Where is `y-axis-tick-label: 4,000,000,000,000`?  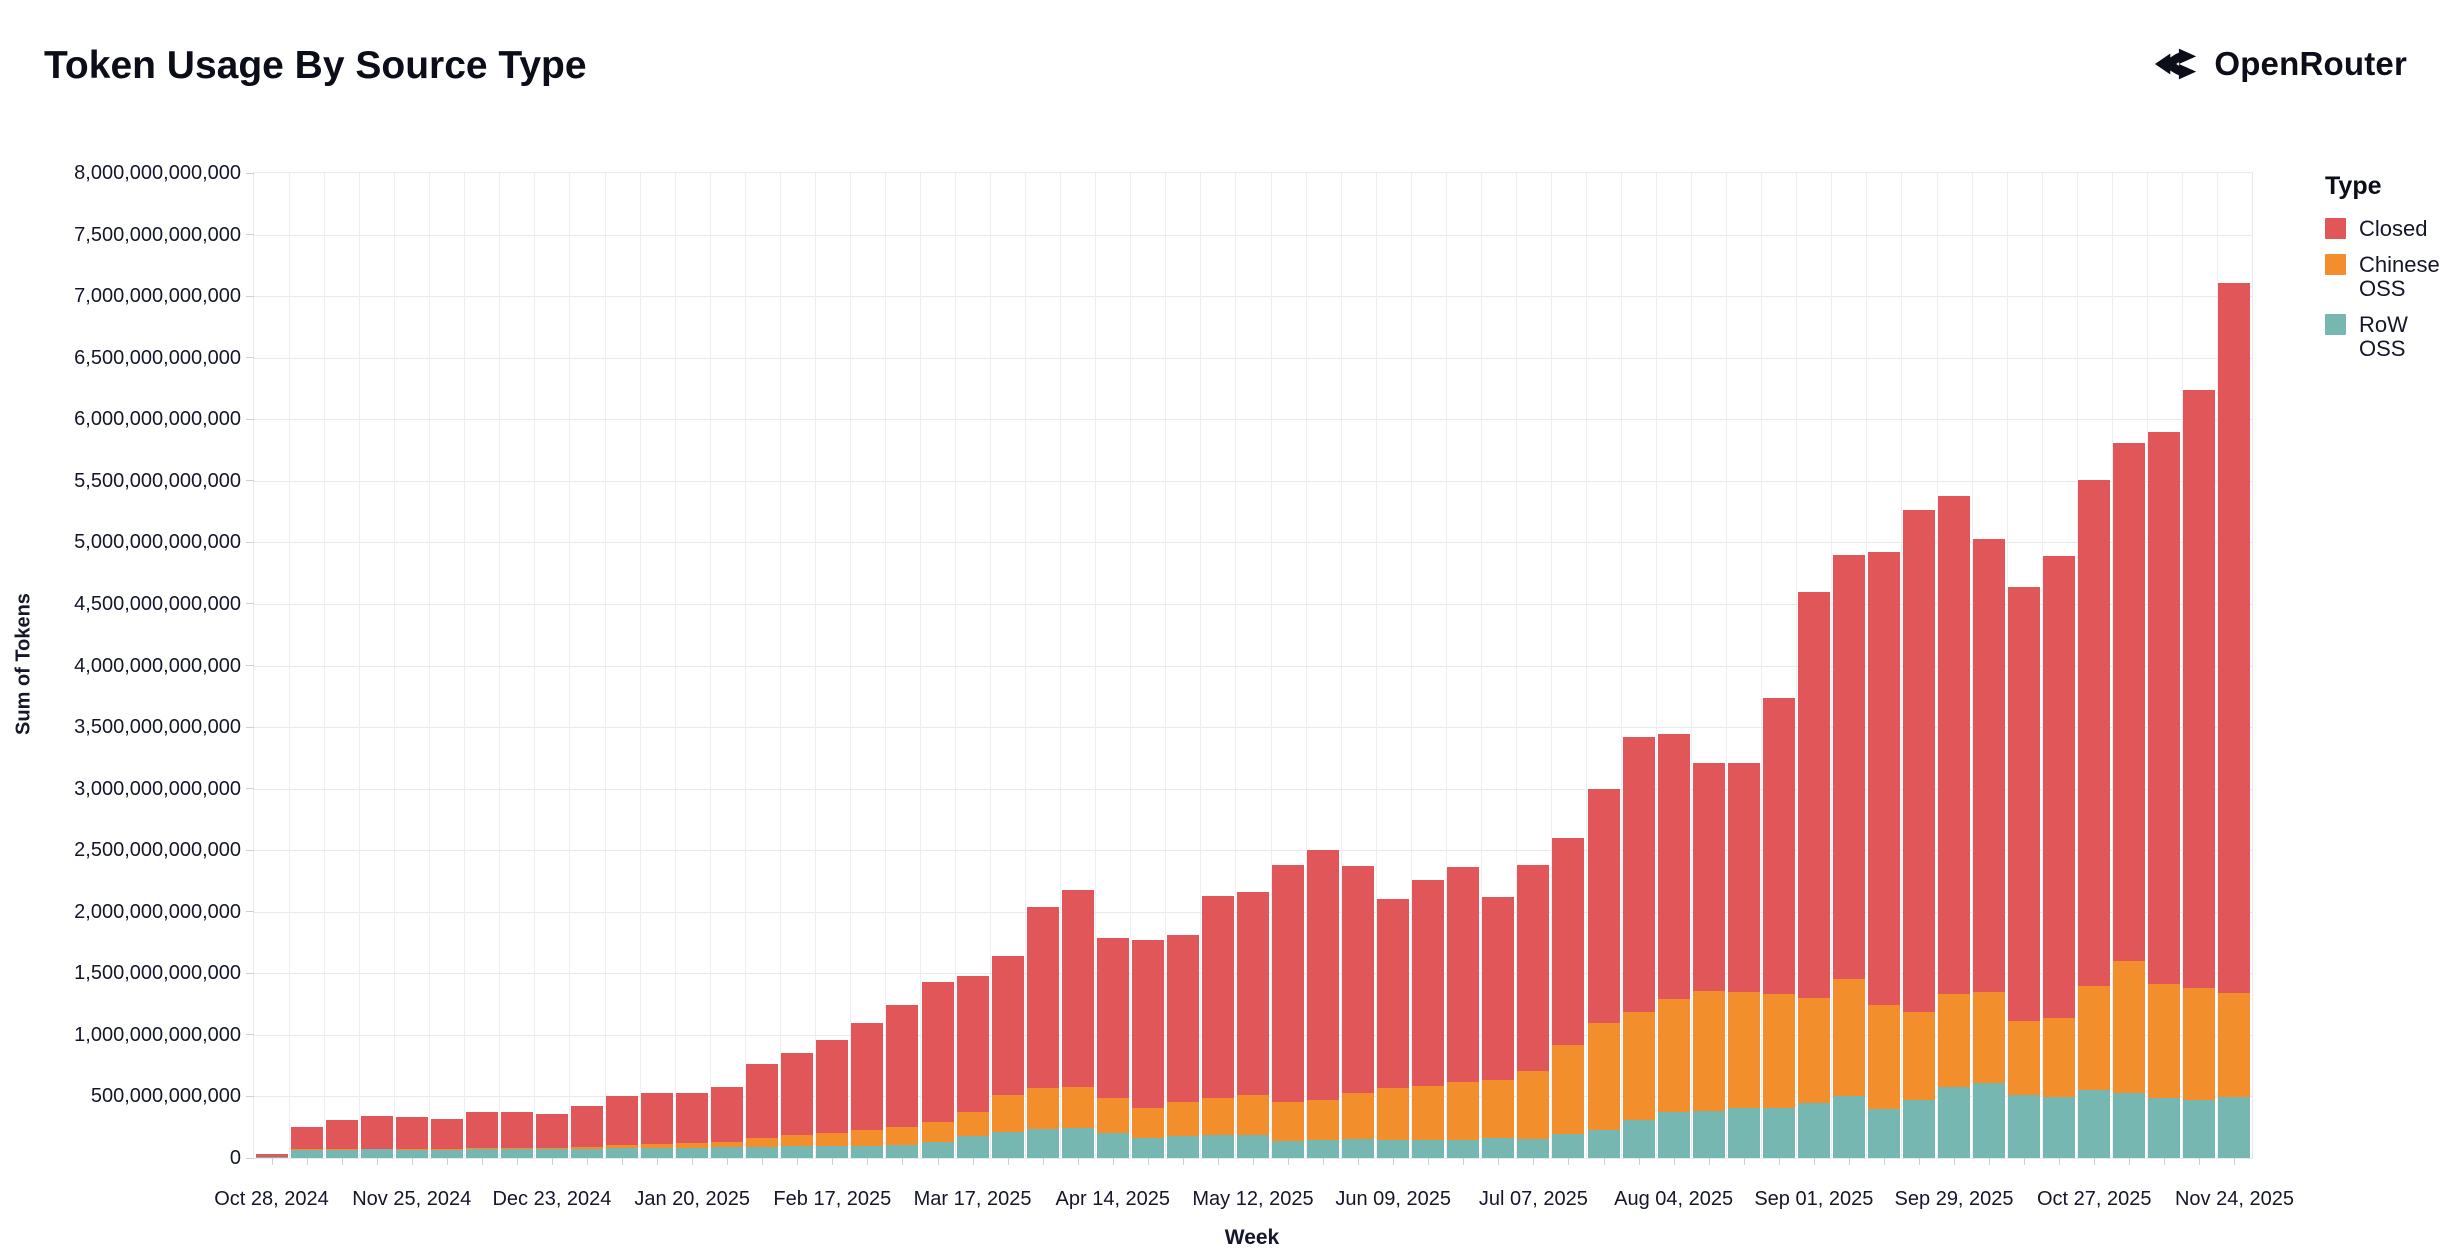 y-axis-tick-label: 4,000,000,000,000 is located at coordinates (157, 665).